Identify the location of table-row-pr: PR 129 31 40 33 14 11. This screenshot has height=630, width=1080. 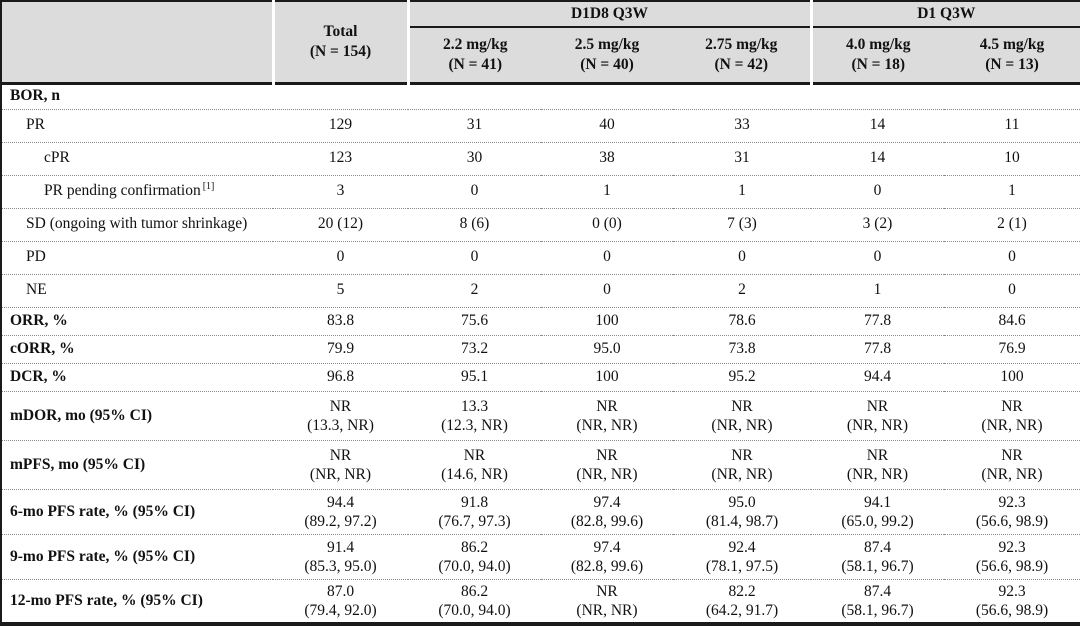
(540, 125).